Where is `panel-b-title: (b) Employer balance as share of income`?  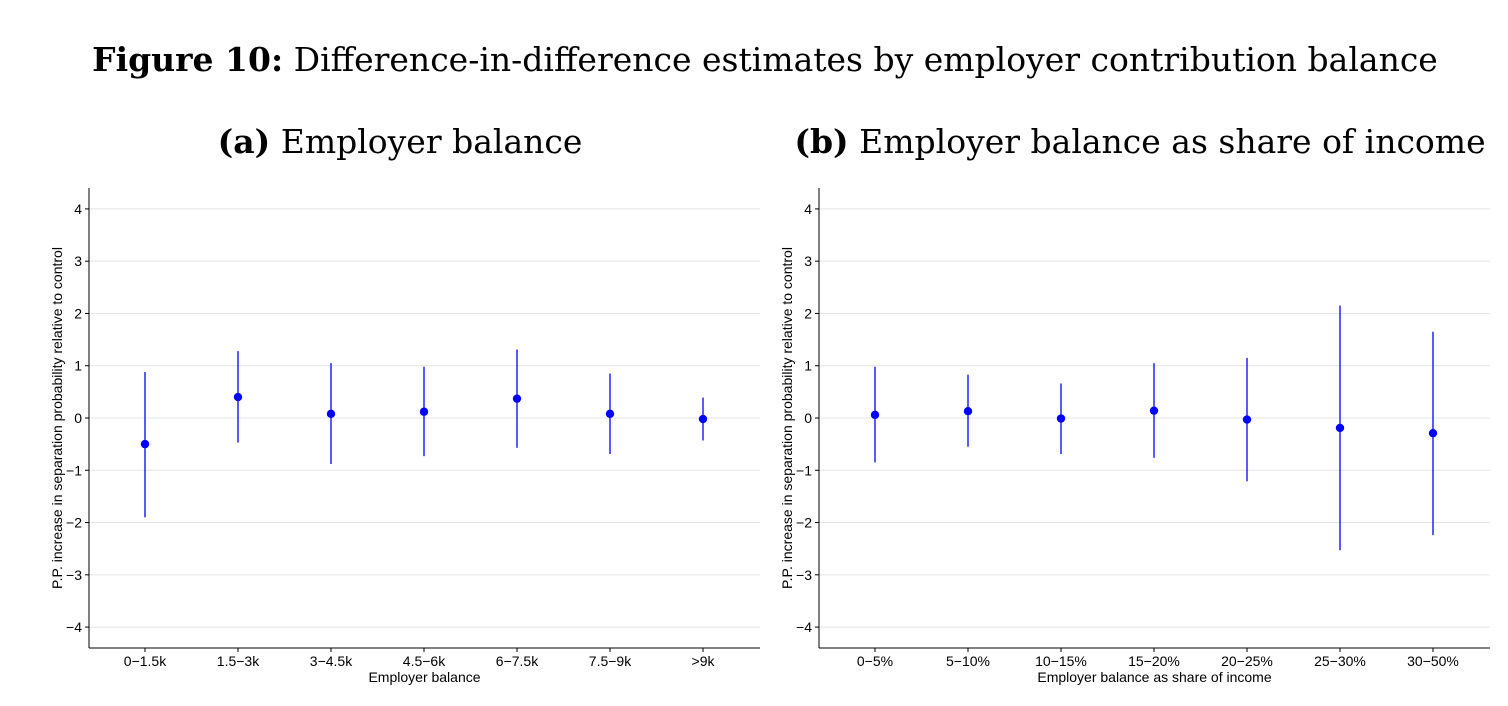
panel-b-title: (b) Employer balance as share of income is located at coordinates (1134, 141).